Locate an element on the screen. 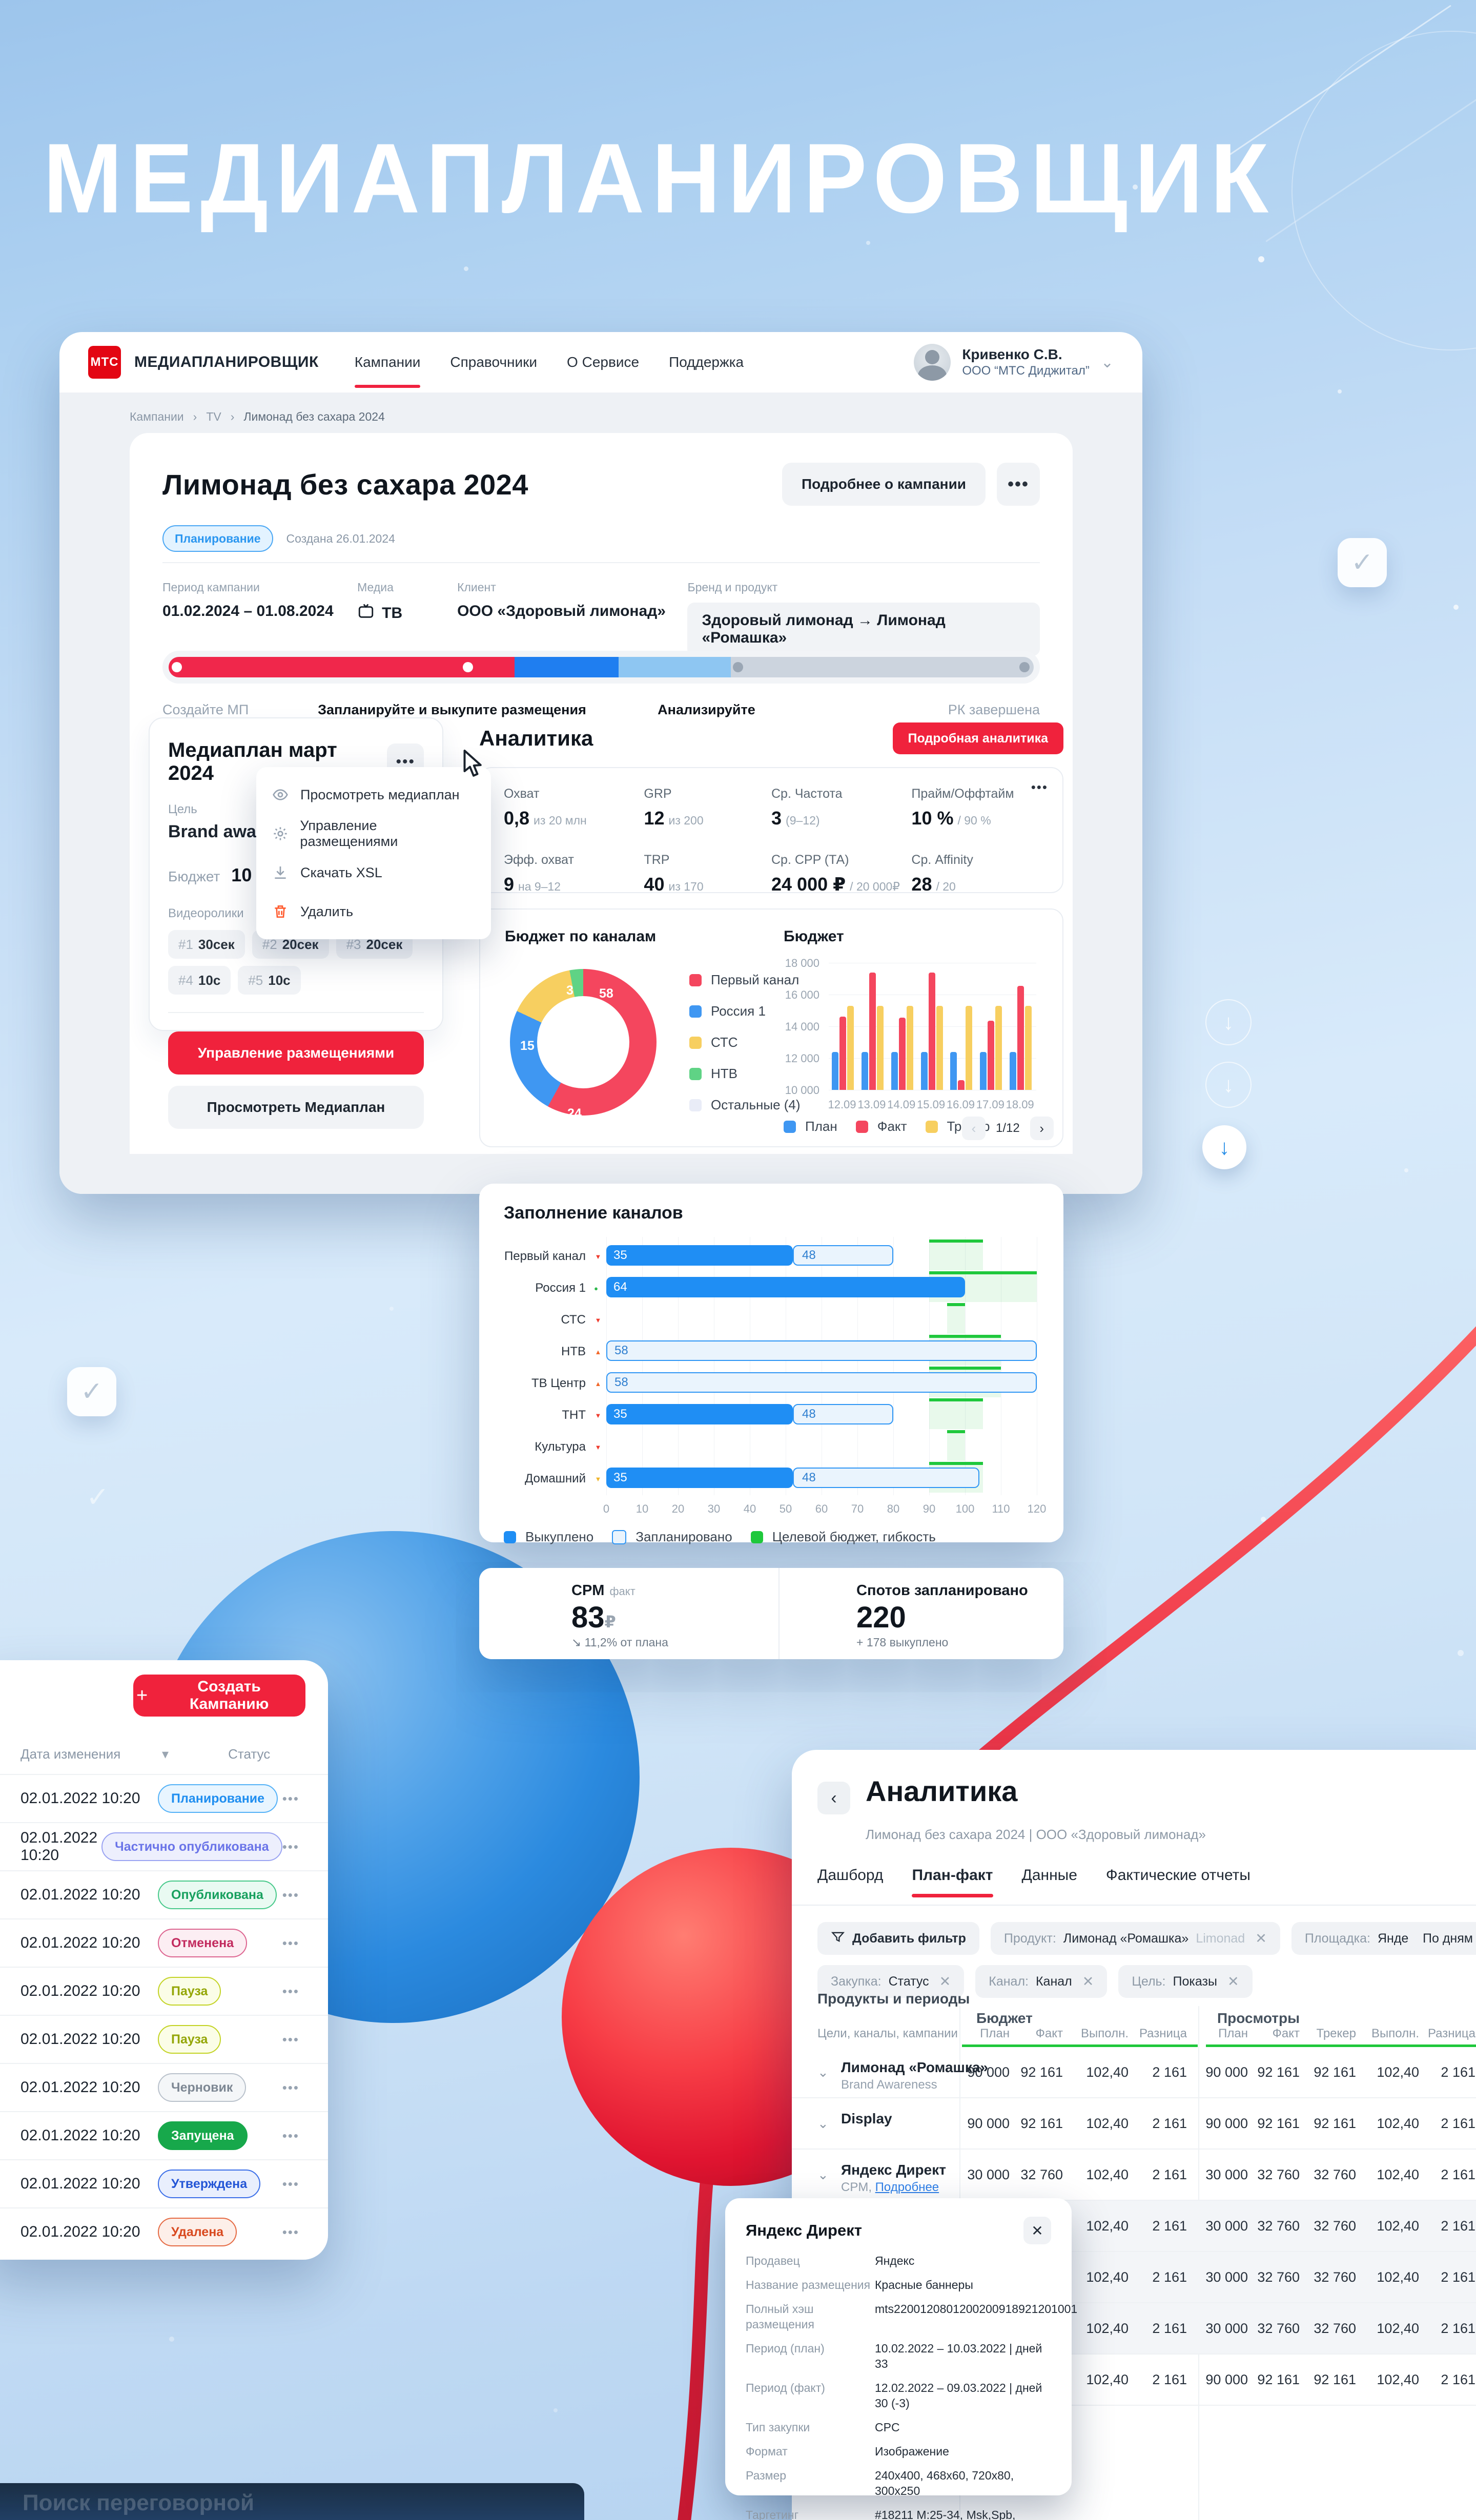 This screenshot has height=2520, width=1476. channel-label: Первый канал is located at coordinates (545, 1256).